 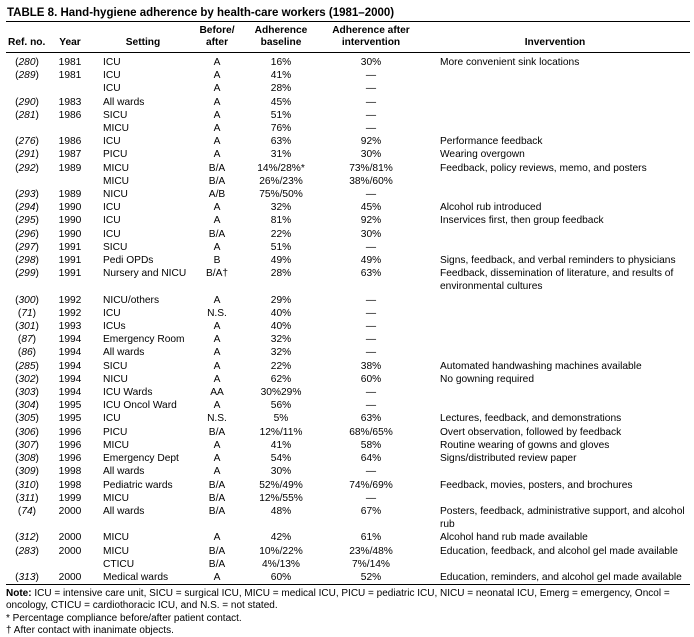 What do you see at coordinates (27, 459) in the screenshot?
I see `ref-number: 308` at bounding box center [27, 459].